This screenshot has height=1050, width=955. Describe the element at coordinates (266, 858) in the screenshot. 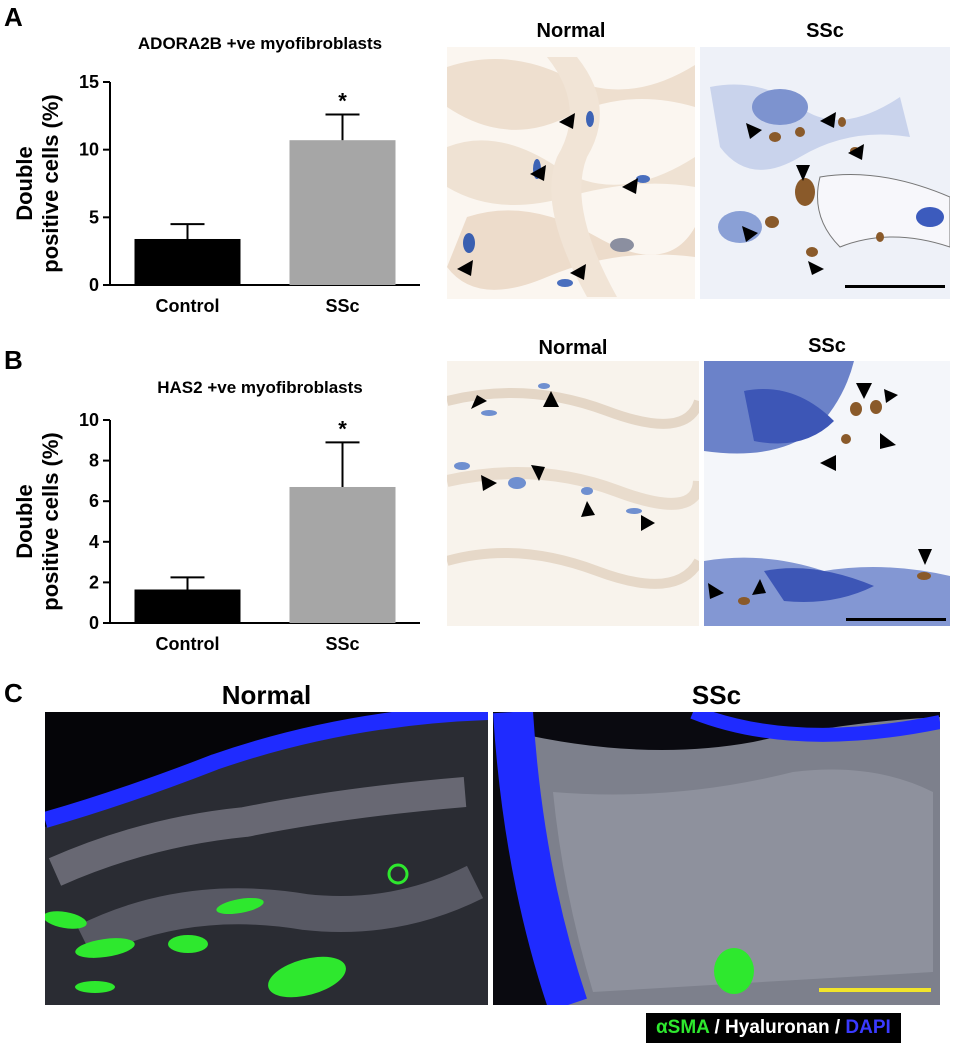

I see `fluorescence-normal` at that location.